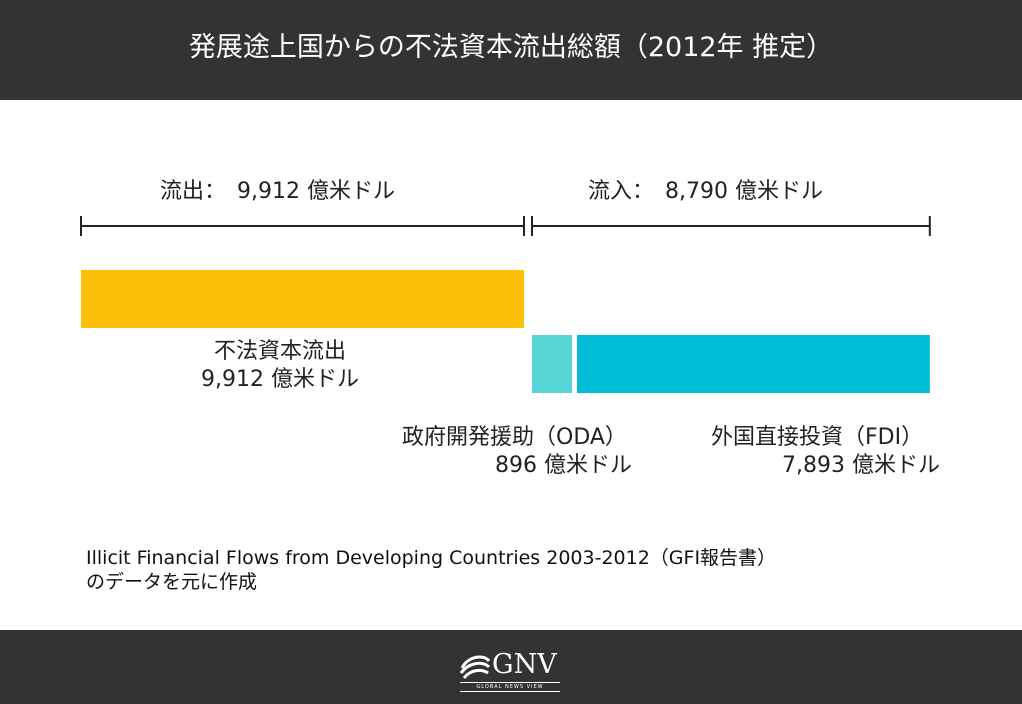  I want to click on globe-swoosh-icon, so click(475, 667).